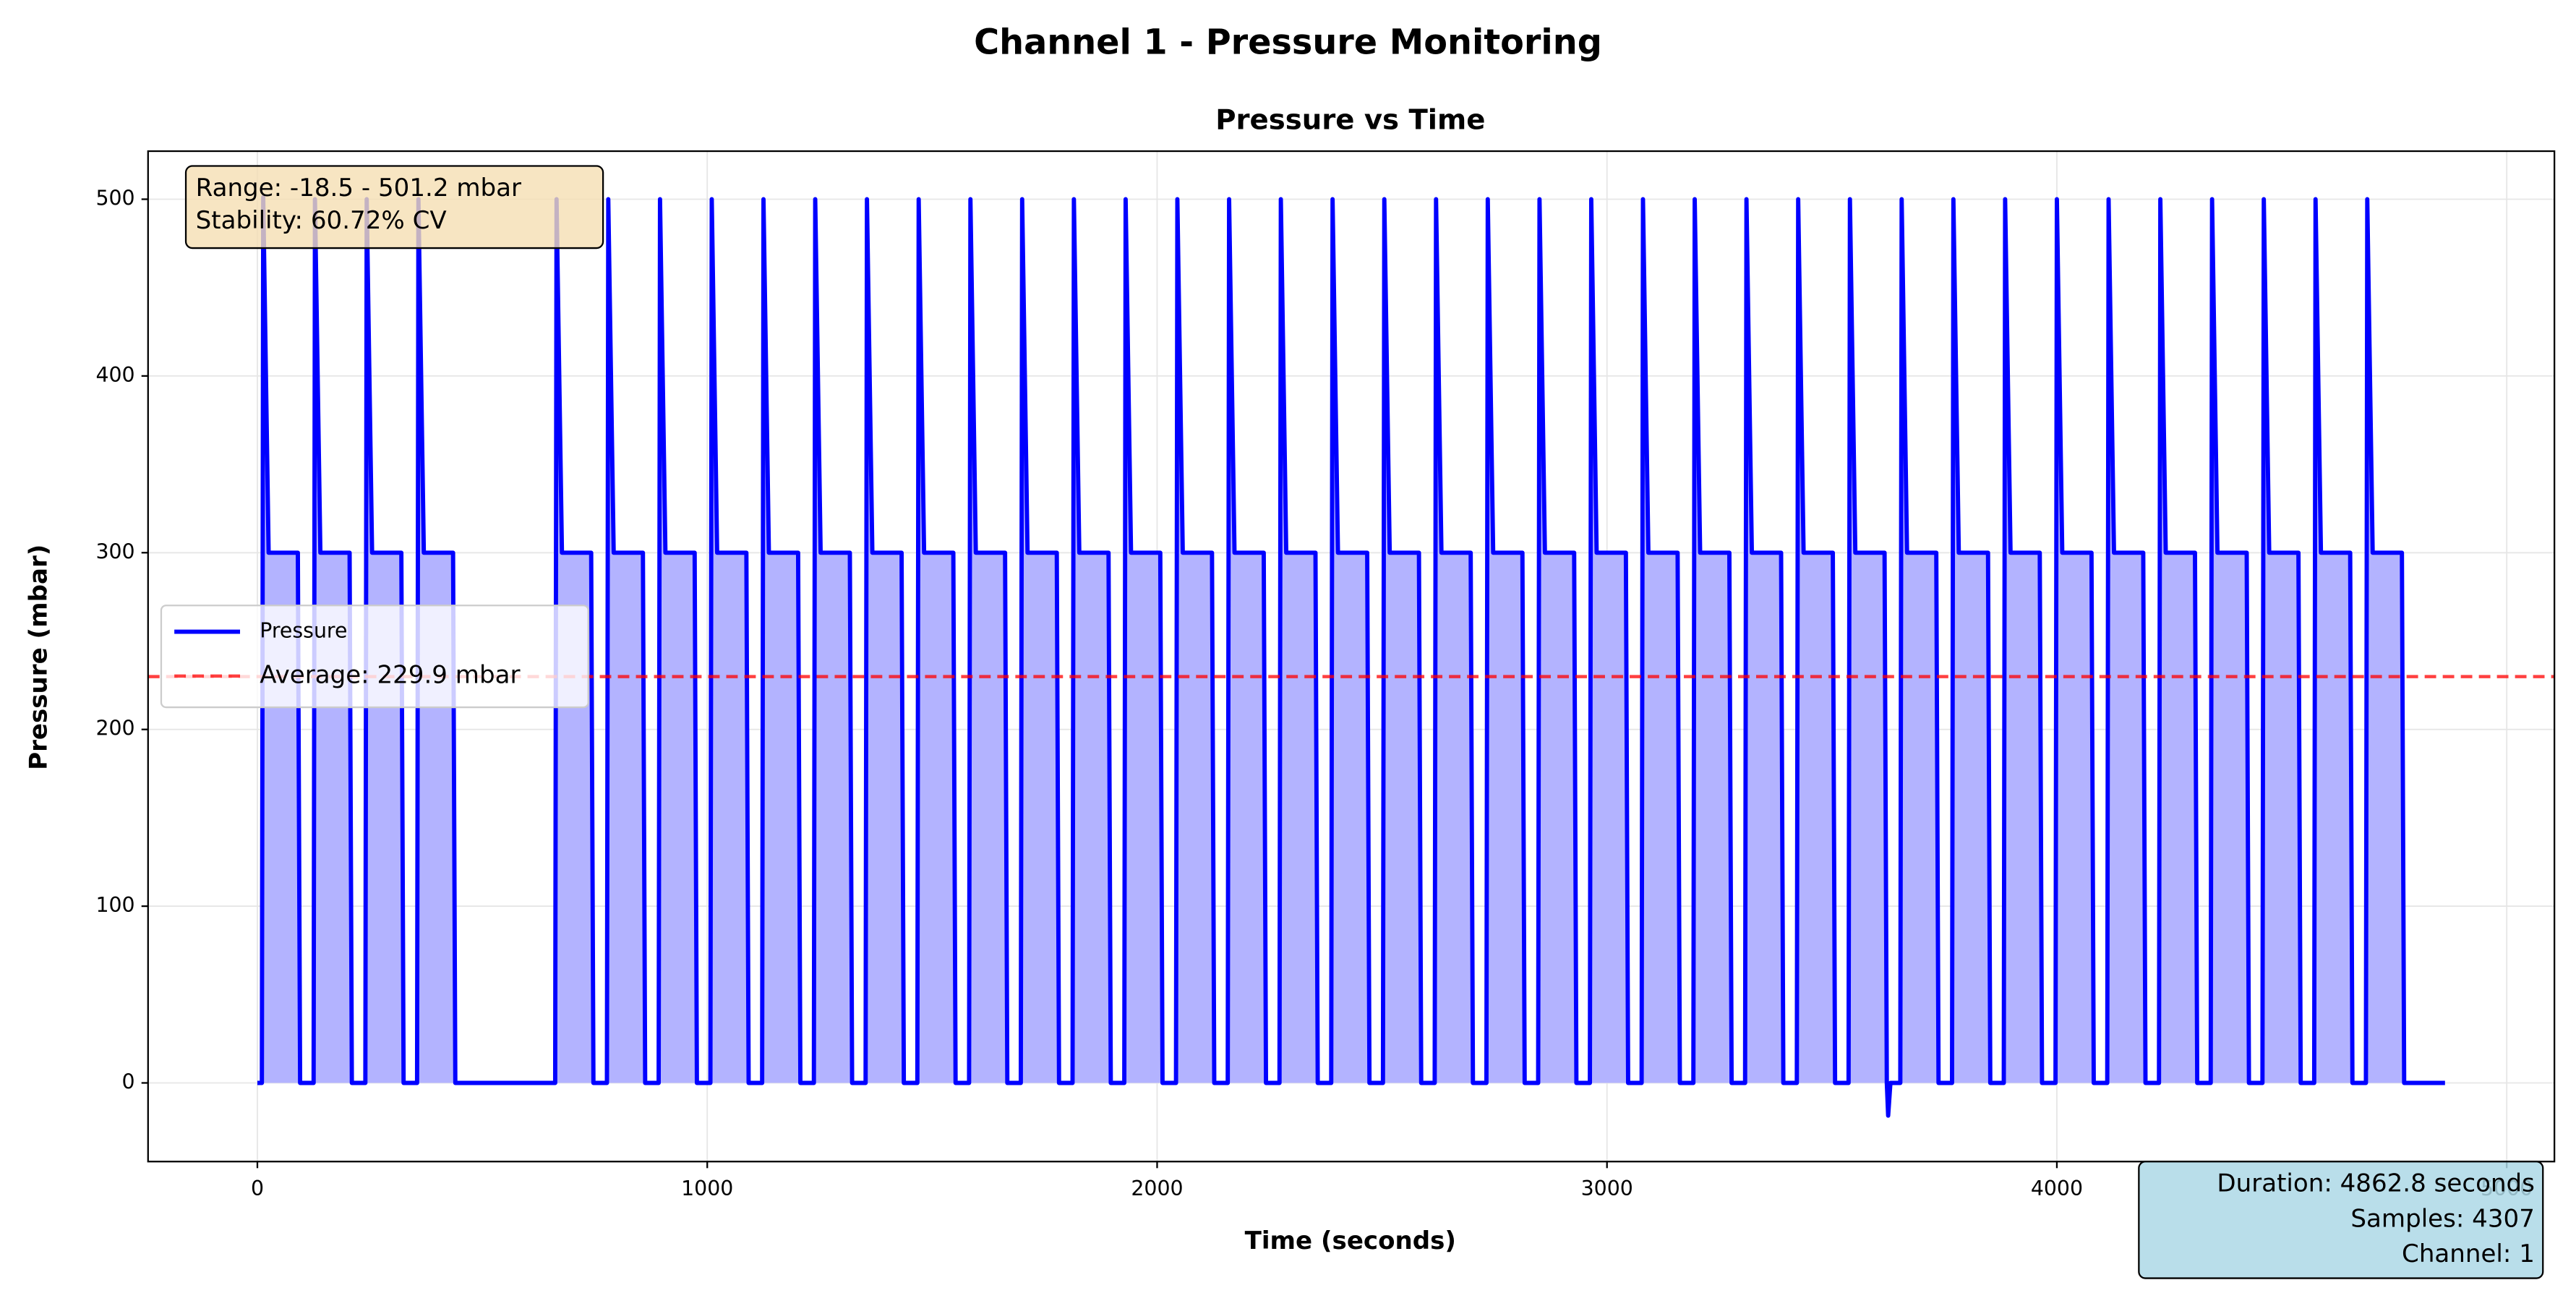 The width and height of the screenshot is (2576, 1293). What do you see at coordinates (114, 905) in the screenshot?
I see `y-tick-label: 100` at bounding box center [114, 905].